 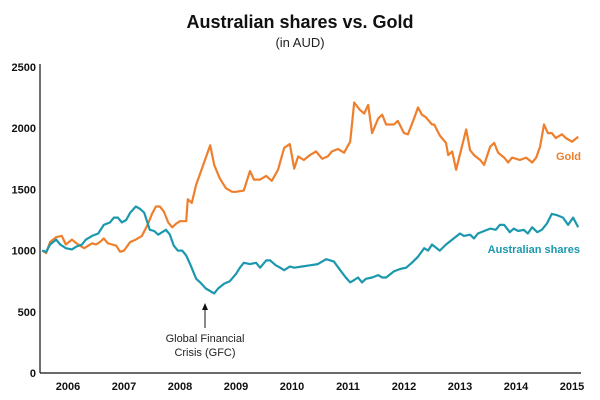 What do you see at coordinates (534, 203) in the screenshot?
I see `series-labels: Gold Australian shares` at bounding box center [534, 203].